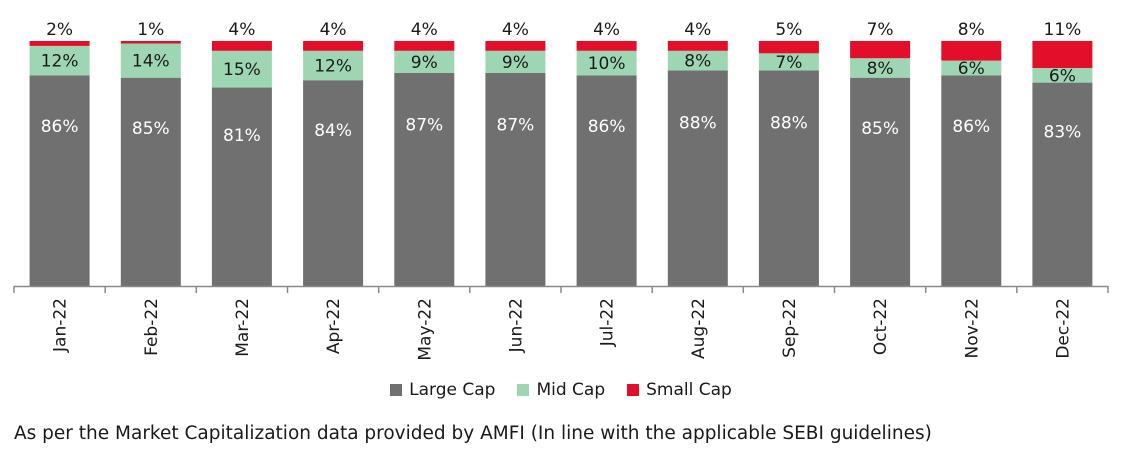 This screenshot has width=1122, height=463. Describe the element at coordinates (516, 125) in the screenshot. I see `data-label-large-cap-jun-22: 87%` at that location.